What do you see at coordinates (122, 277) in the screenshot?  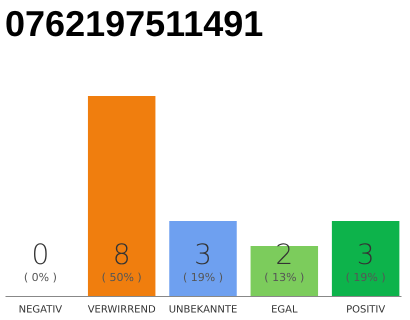 I see `annotation: ( 50% )` at bounding box center [122, 277].